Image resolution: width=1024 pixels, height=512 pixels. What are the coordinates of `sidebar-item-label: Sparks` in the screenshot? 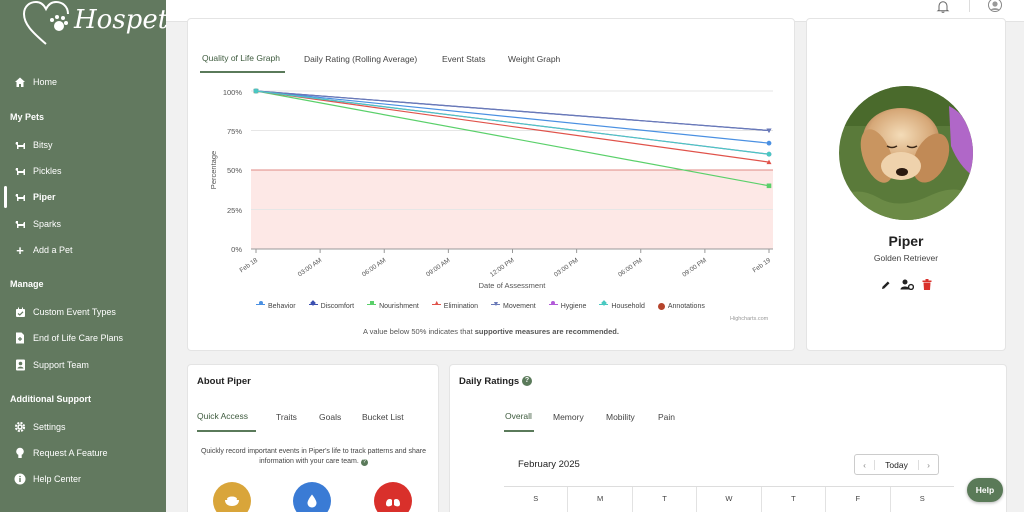 It's located at (47, 224).